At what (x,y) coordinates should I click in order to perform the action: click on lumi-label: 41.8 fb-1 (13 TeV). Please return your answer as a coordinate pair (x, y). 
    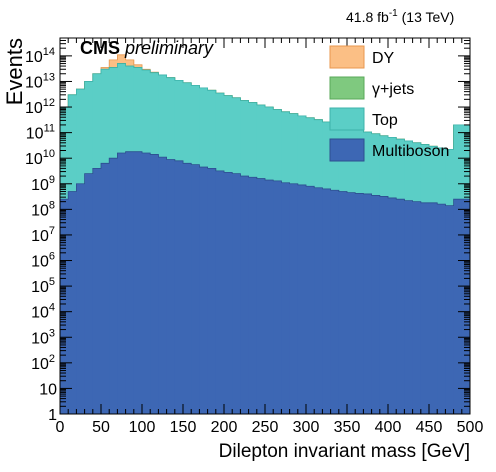
    Looking at the image, I should click on (400, 16).